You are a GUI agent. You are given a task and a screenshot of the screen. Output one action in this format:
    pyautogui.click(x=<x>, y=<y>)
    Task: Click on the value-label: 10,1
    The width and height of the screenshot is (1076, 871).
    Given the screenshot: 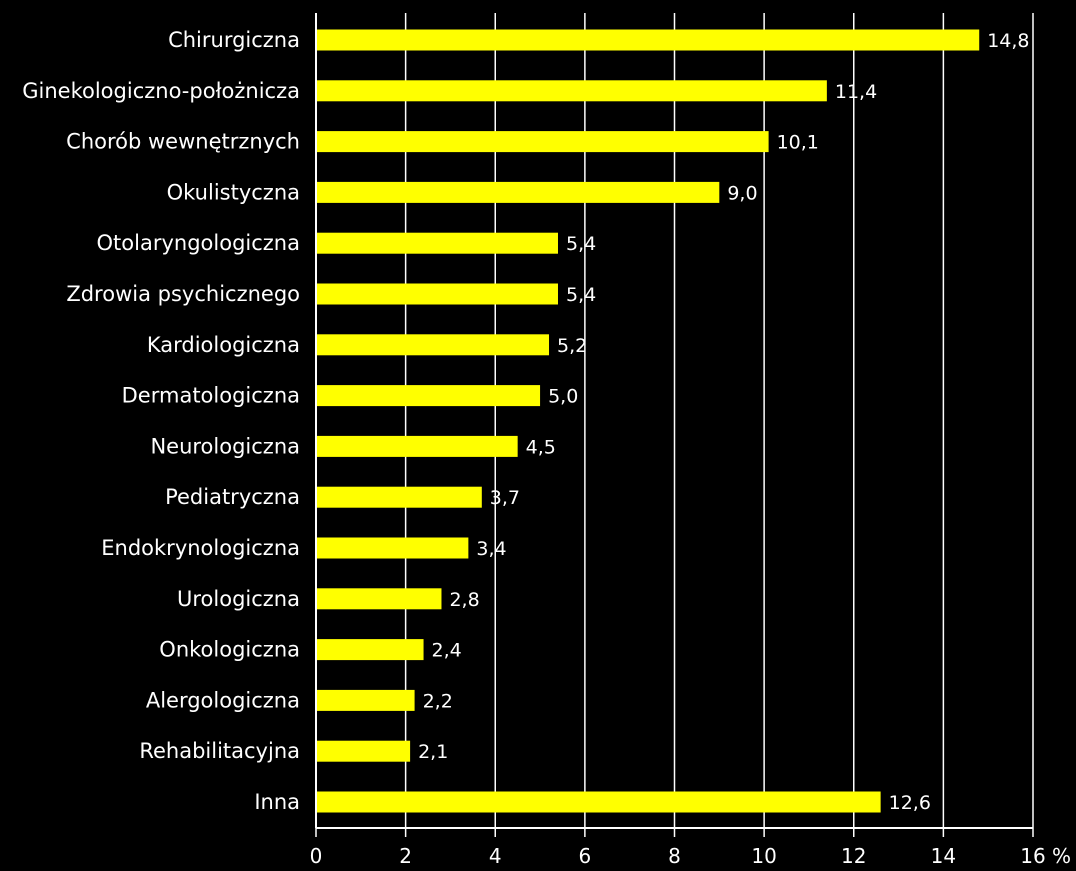 What is the action you would take?
    pyautogui.click(x=798, y=143)
    